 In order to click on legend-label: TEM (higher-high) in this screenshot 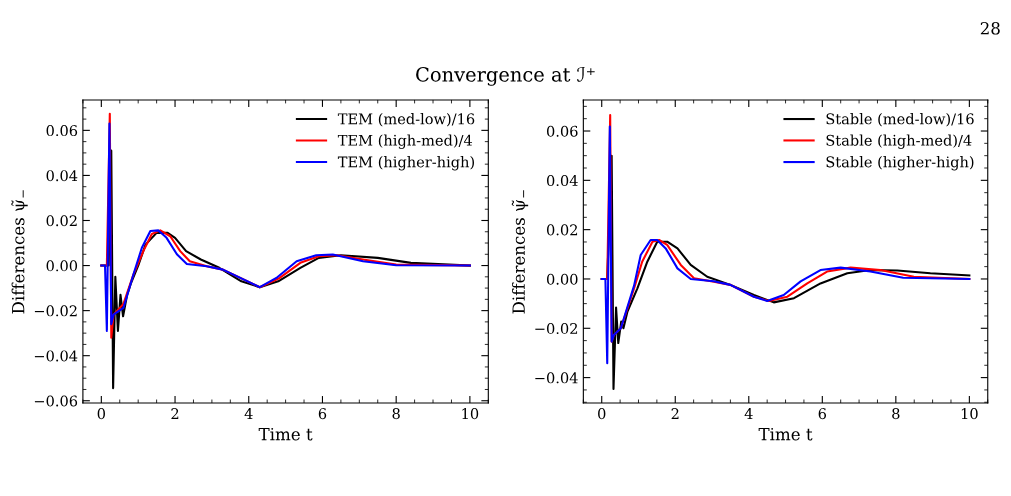, I will do `click(406, 163)`.